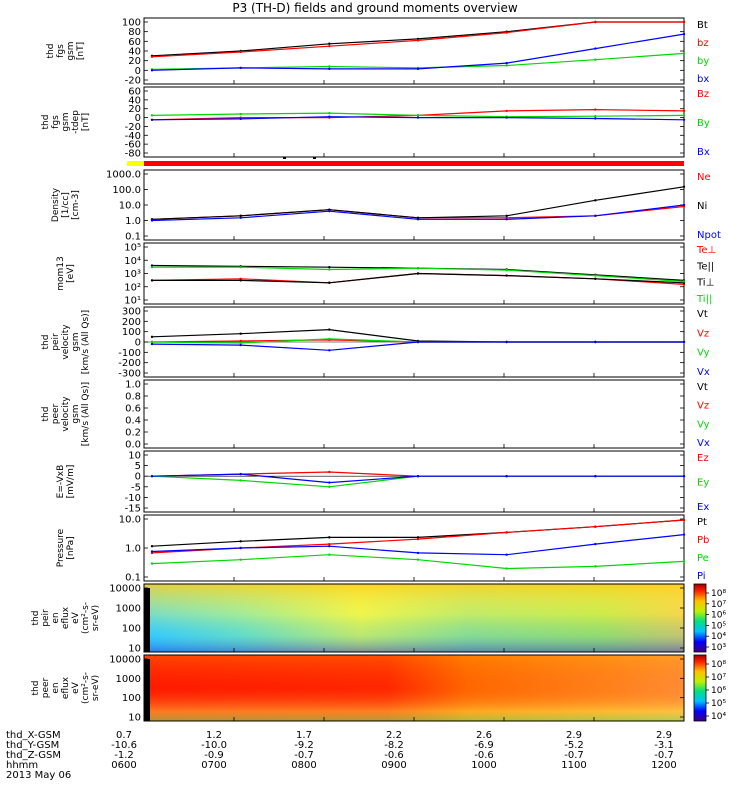 This screenshot has width=750, height=804. What do you see at coordinates (131, 312) in the screenshot?
I see `y-tick-label: 300` at bounding box center [131, 312].